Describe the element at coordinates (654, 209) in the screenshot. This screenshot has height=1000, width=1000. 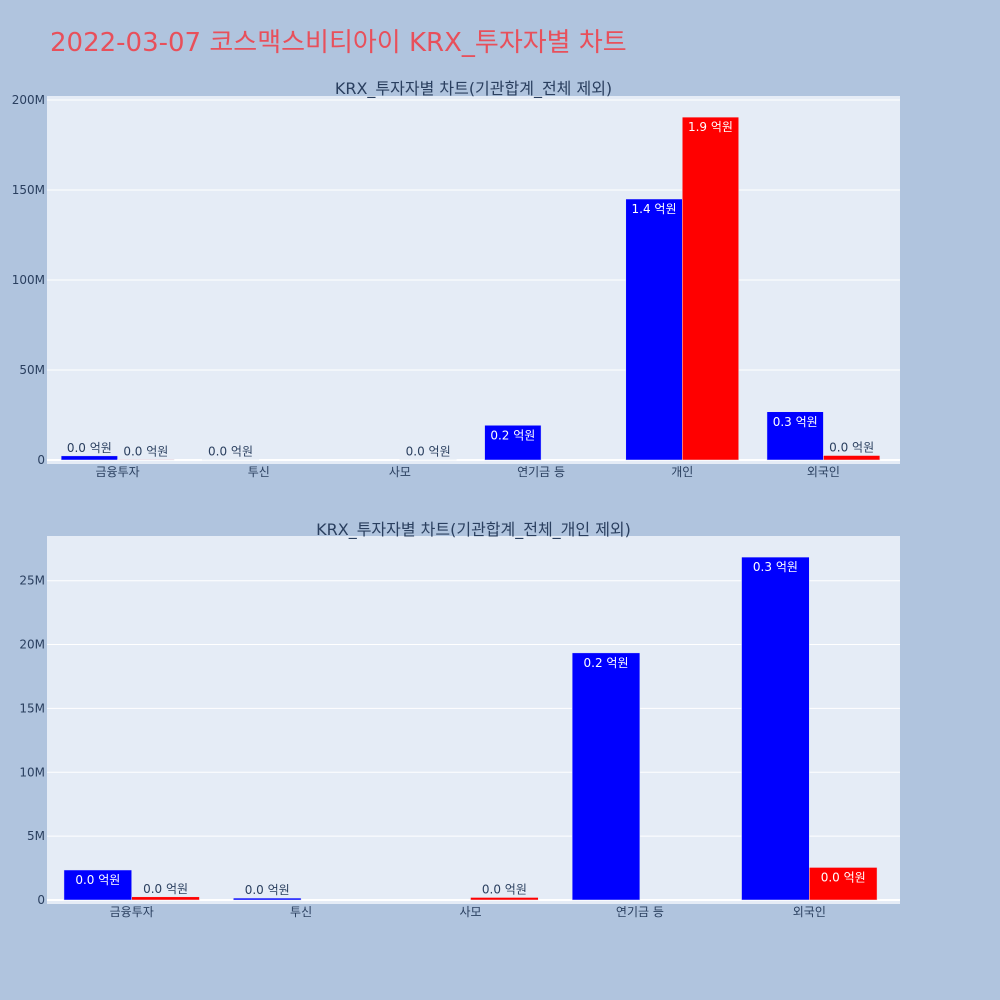
I see `data-label: 1.4 억원` at that location.